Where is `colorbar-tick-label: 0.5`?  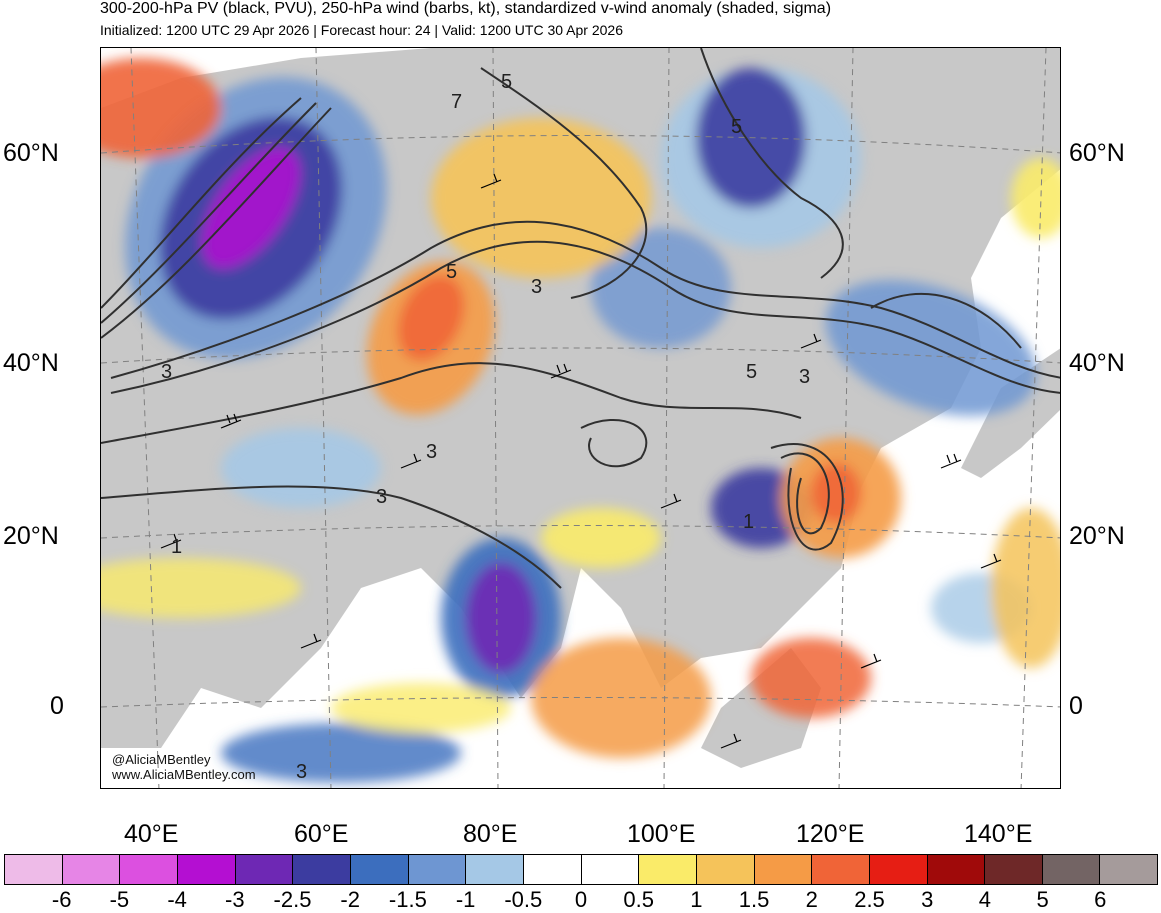 colorbar-tick-label: 0.5 is located at coordinates (638, 899).